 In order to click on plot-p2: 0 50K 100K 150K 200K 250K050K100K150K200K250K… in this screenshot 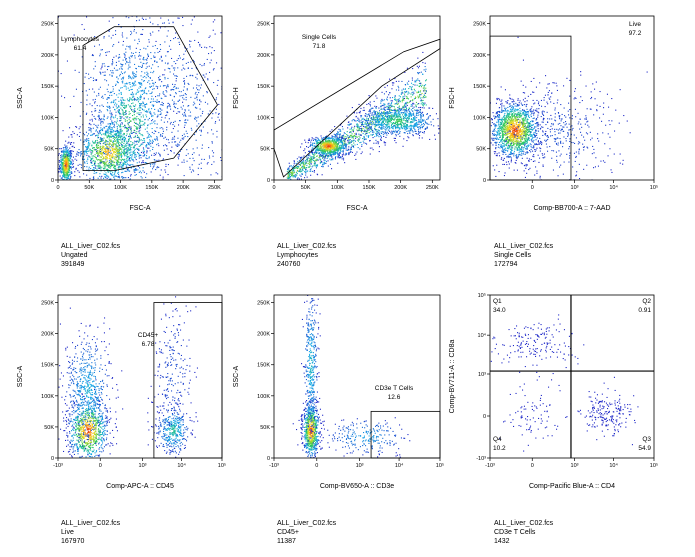, I will do `click(337, 113)`.